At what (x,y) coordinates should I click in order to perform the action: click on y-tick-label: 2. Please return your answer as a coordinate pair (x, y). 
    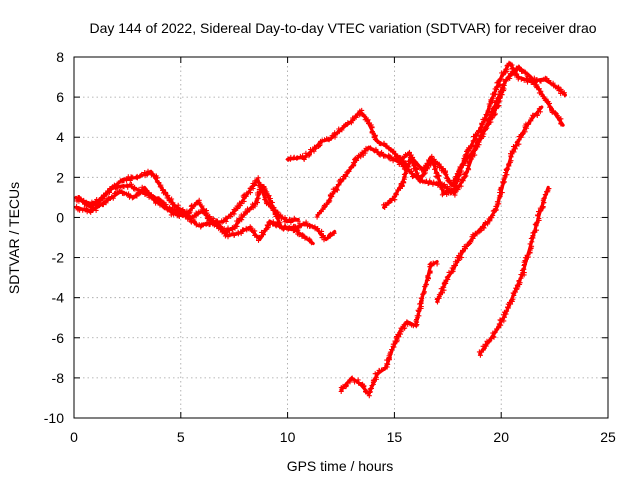
    Looking at the image, I should click on (60, 177).